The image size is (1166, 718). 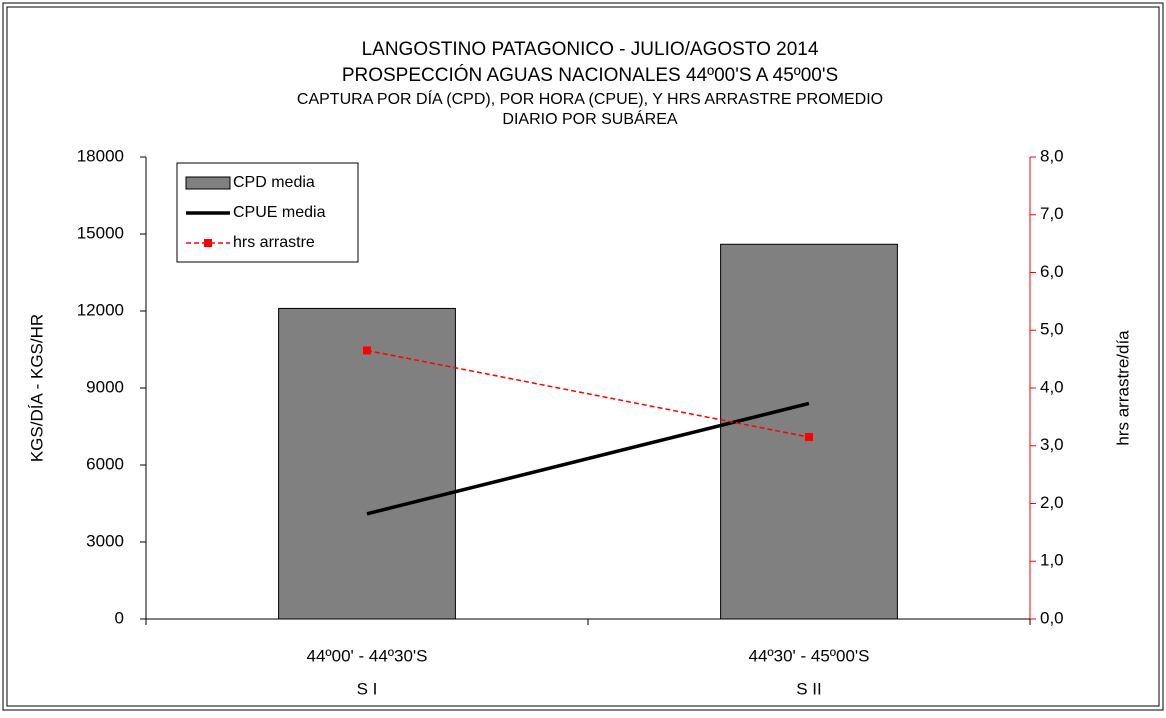 What do you see at coordinates (274, 182) in the screenshot?
I see `legend-label: CPD media` at bounding box center [274, 182].